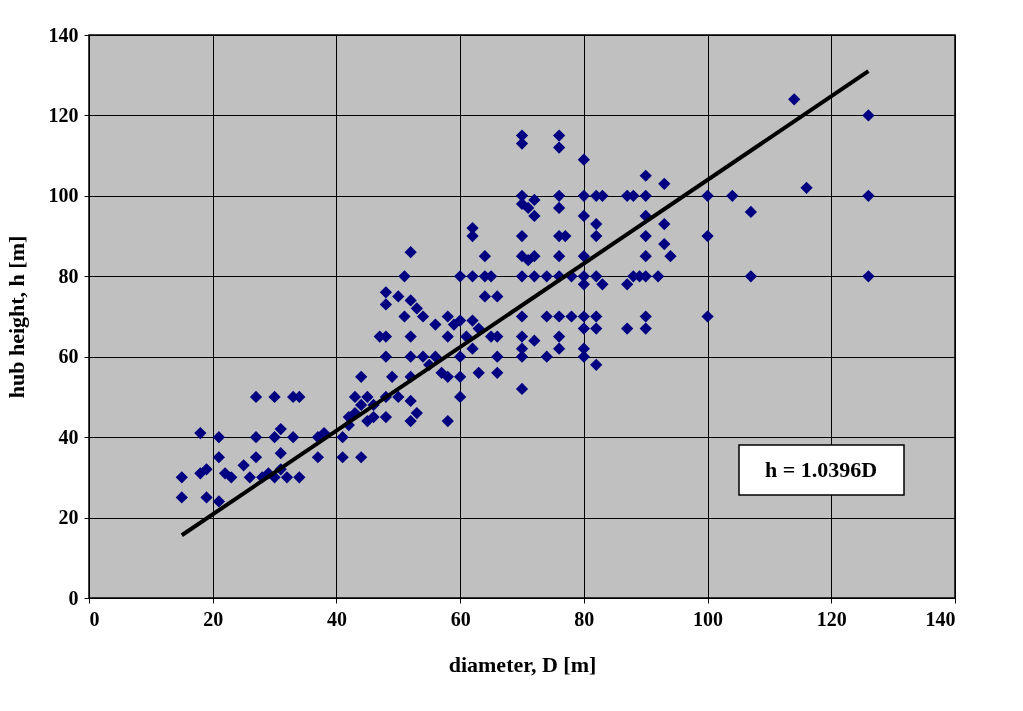  I want to click on y-axis-title: hub height, h [m], so click(16, 317).